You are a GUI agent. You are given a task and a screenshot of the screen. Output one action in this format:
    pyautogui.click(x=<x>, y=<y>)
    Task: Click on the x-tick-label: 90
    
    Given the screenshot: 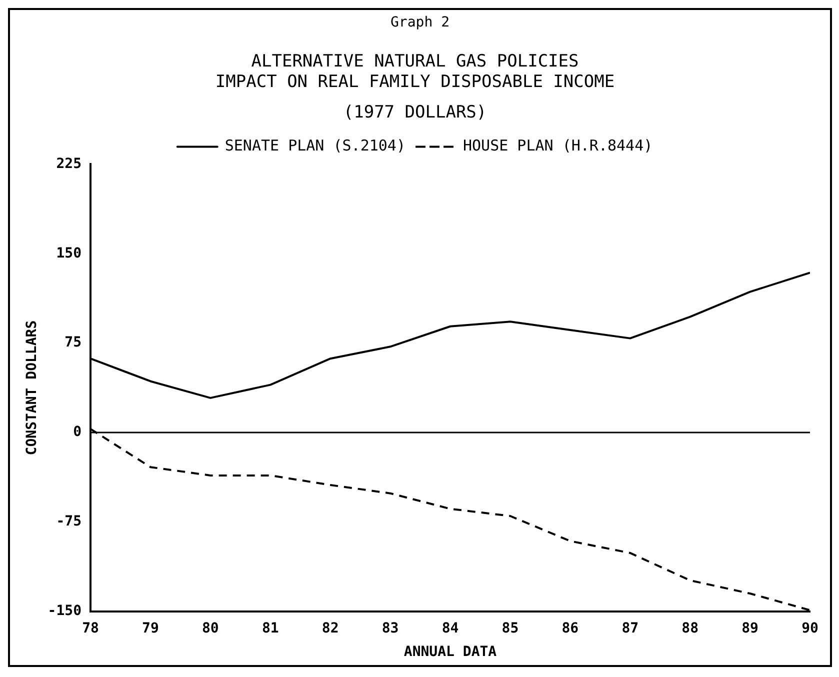 What is the action you would take?
    pyautogui.click(x=810, y=628)
    